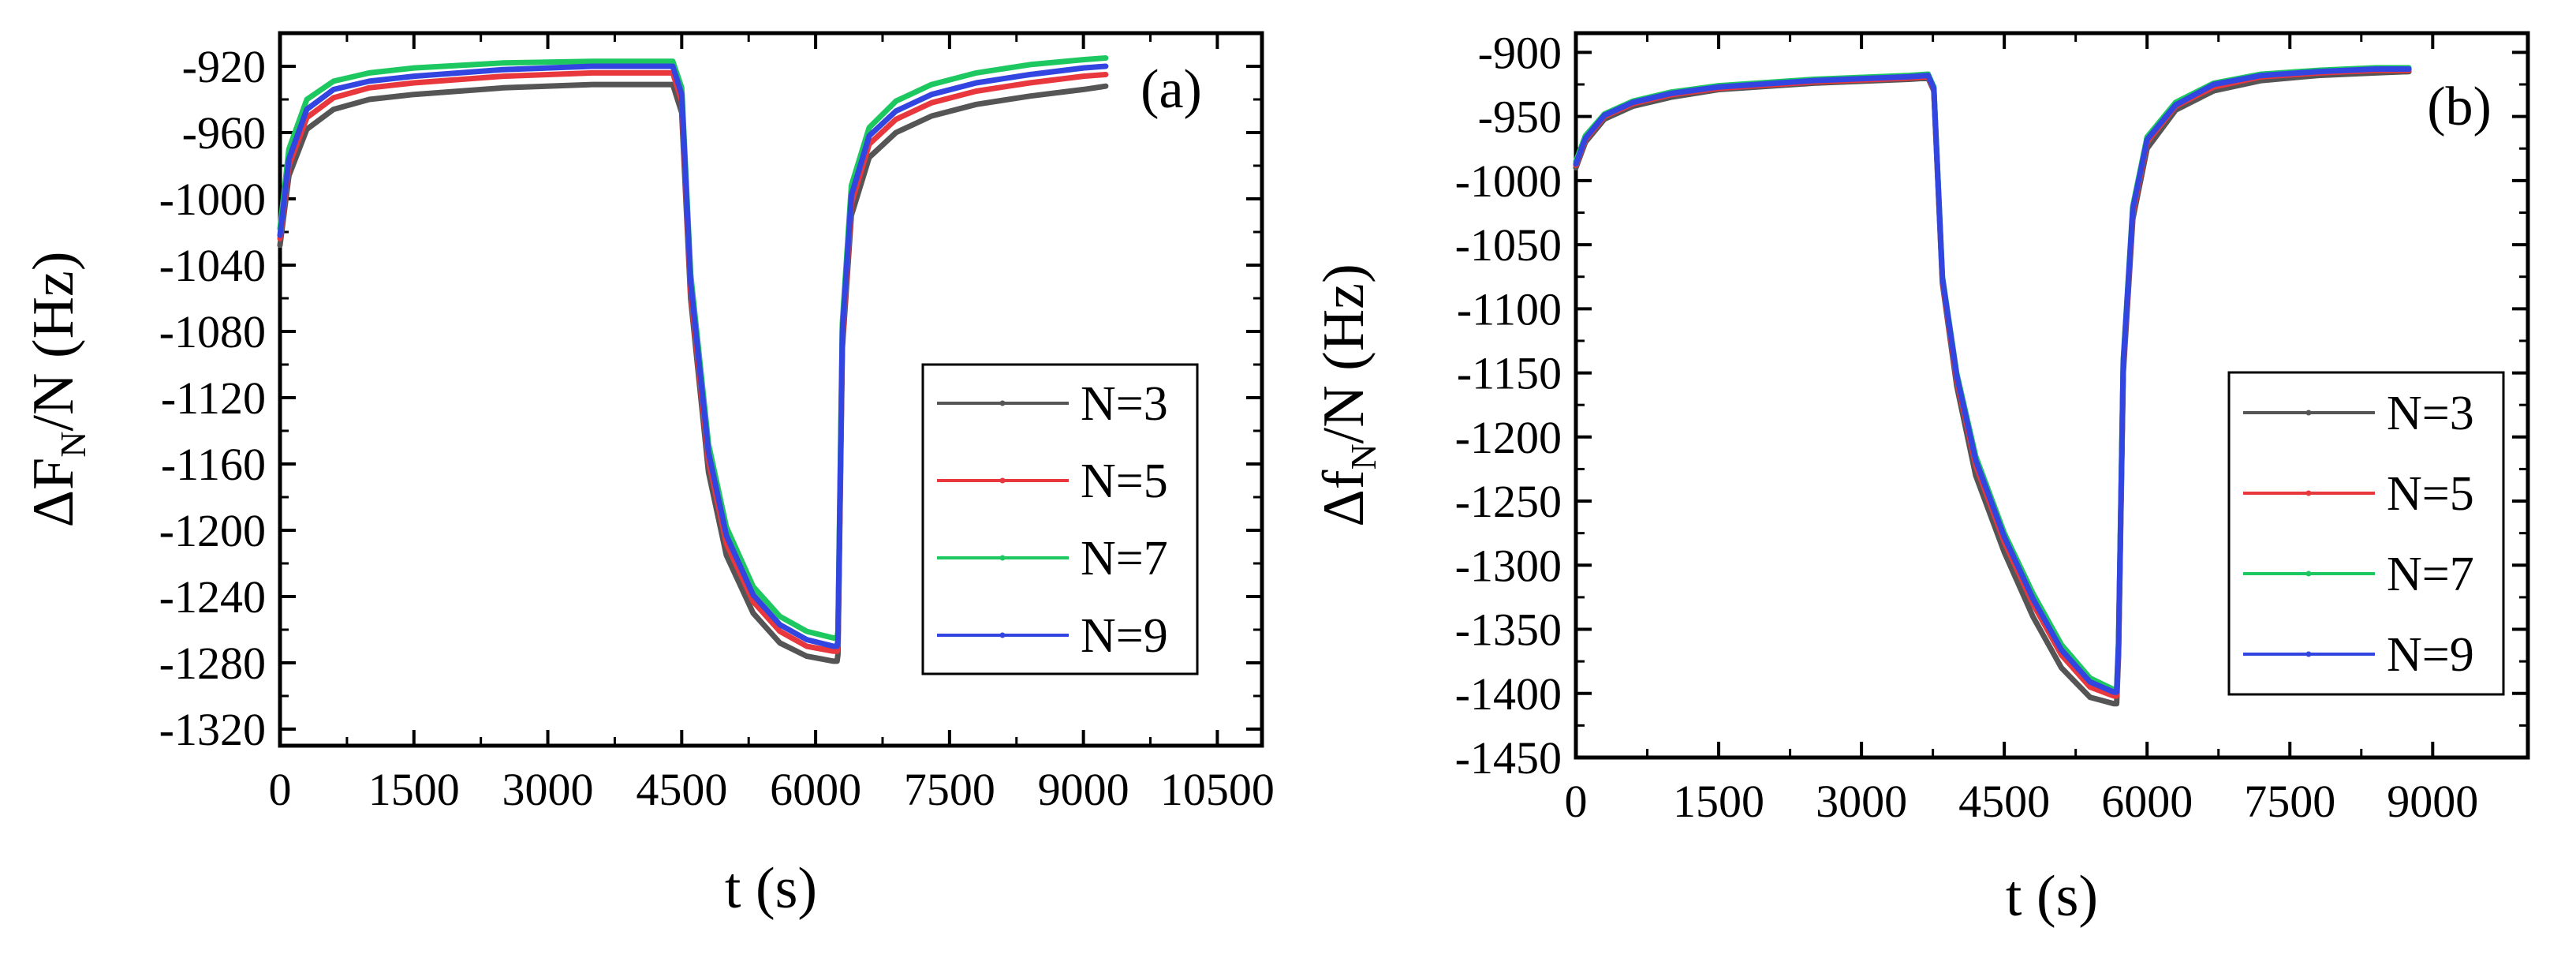  Describe the element at coordinates (2459, 107) in the screenshot. I see `panel-label: (b)` at that location.